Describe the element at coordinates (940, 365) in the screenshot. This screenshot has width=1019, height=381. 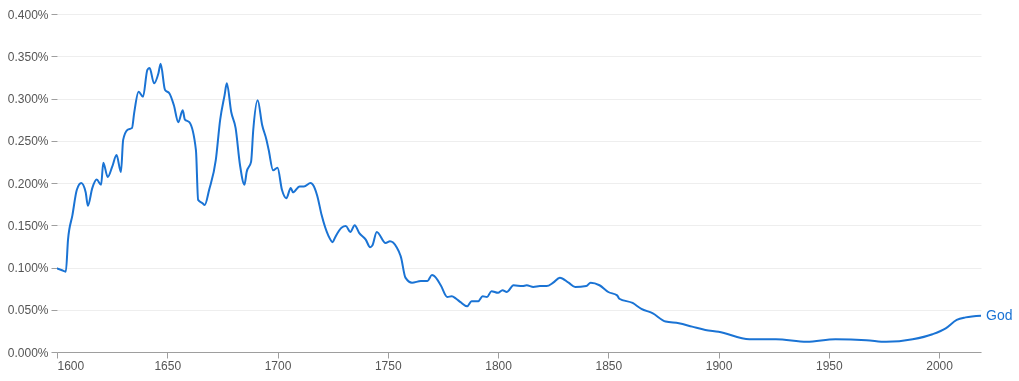
I see `x-tick-label: 2000` at that location.